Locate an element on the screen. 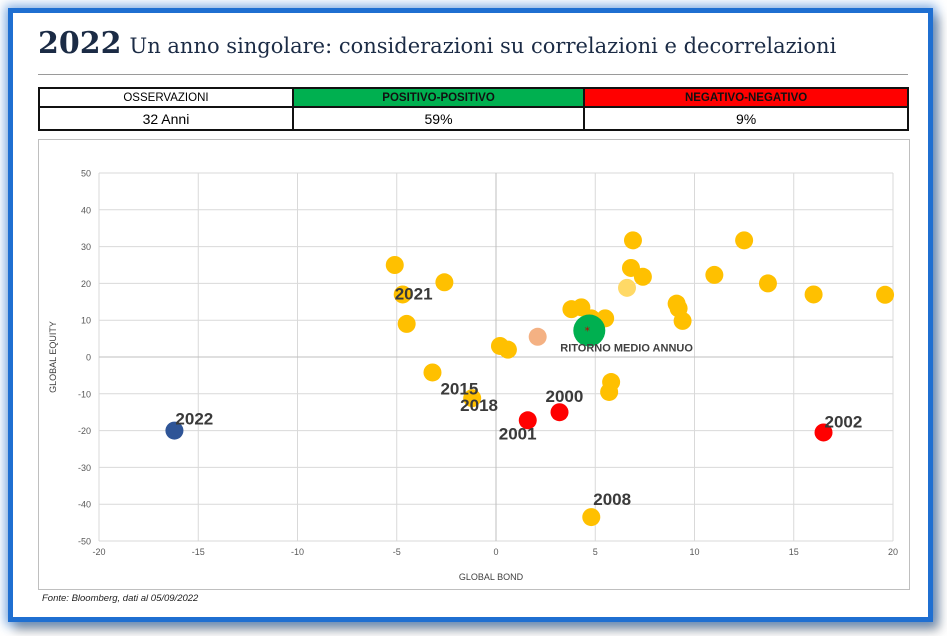  y-tick-label: -20 is located at coordinates (84, 431).